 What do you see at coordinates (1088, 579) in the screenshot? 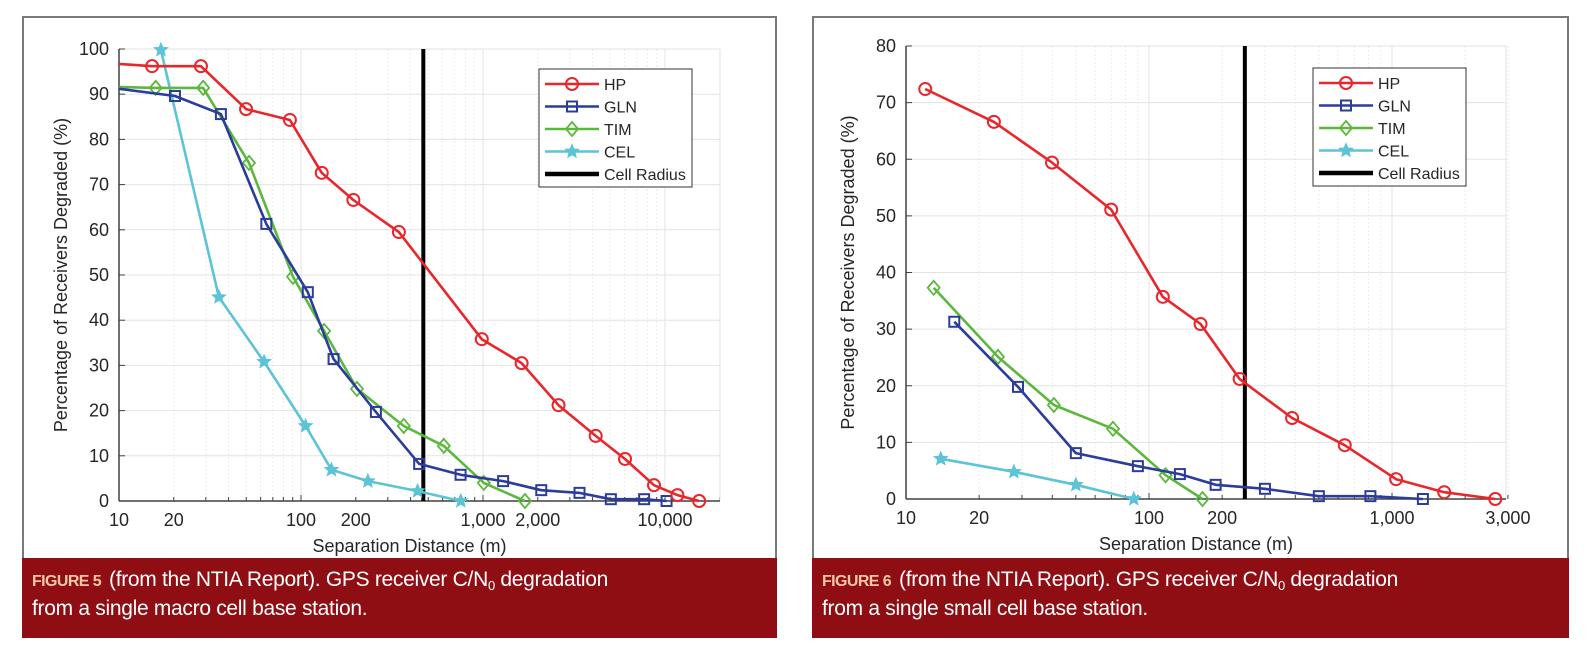
I see `figure-6-caption-text: (from the NTIA Report). GPS receiver C/N` at bounding box center [1088, 579].